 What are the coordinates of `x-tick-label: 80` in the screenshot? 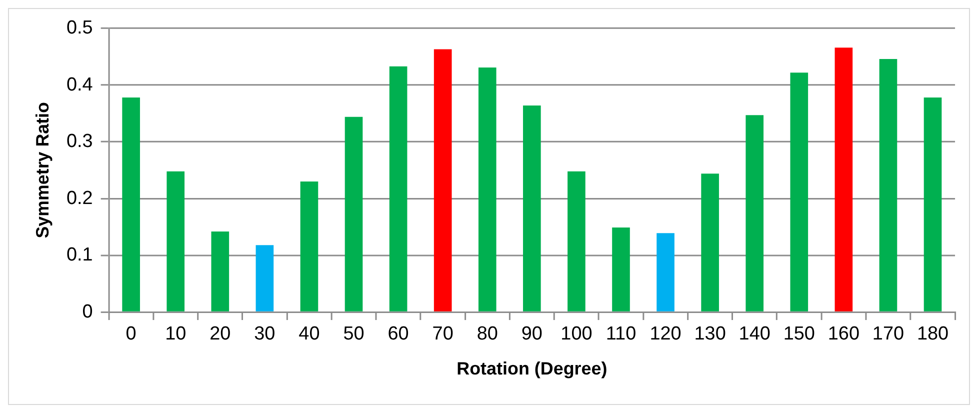 It's located at (487, 334).